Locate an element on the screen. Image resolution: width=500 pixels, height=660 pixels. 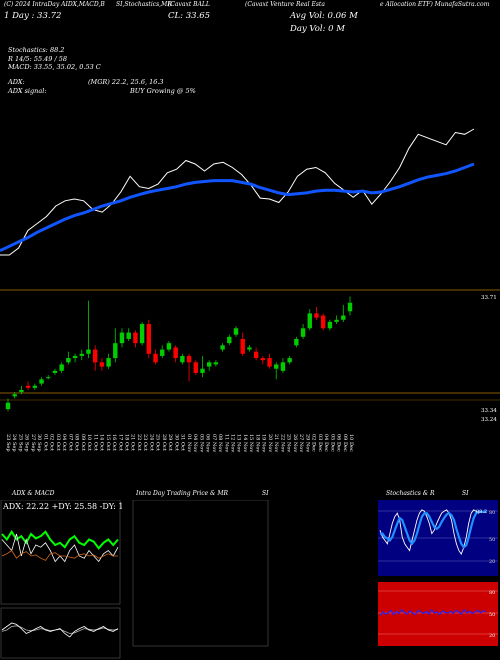
date-tick-label: 11 Oct is located at coordinates (95, 442).